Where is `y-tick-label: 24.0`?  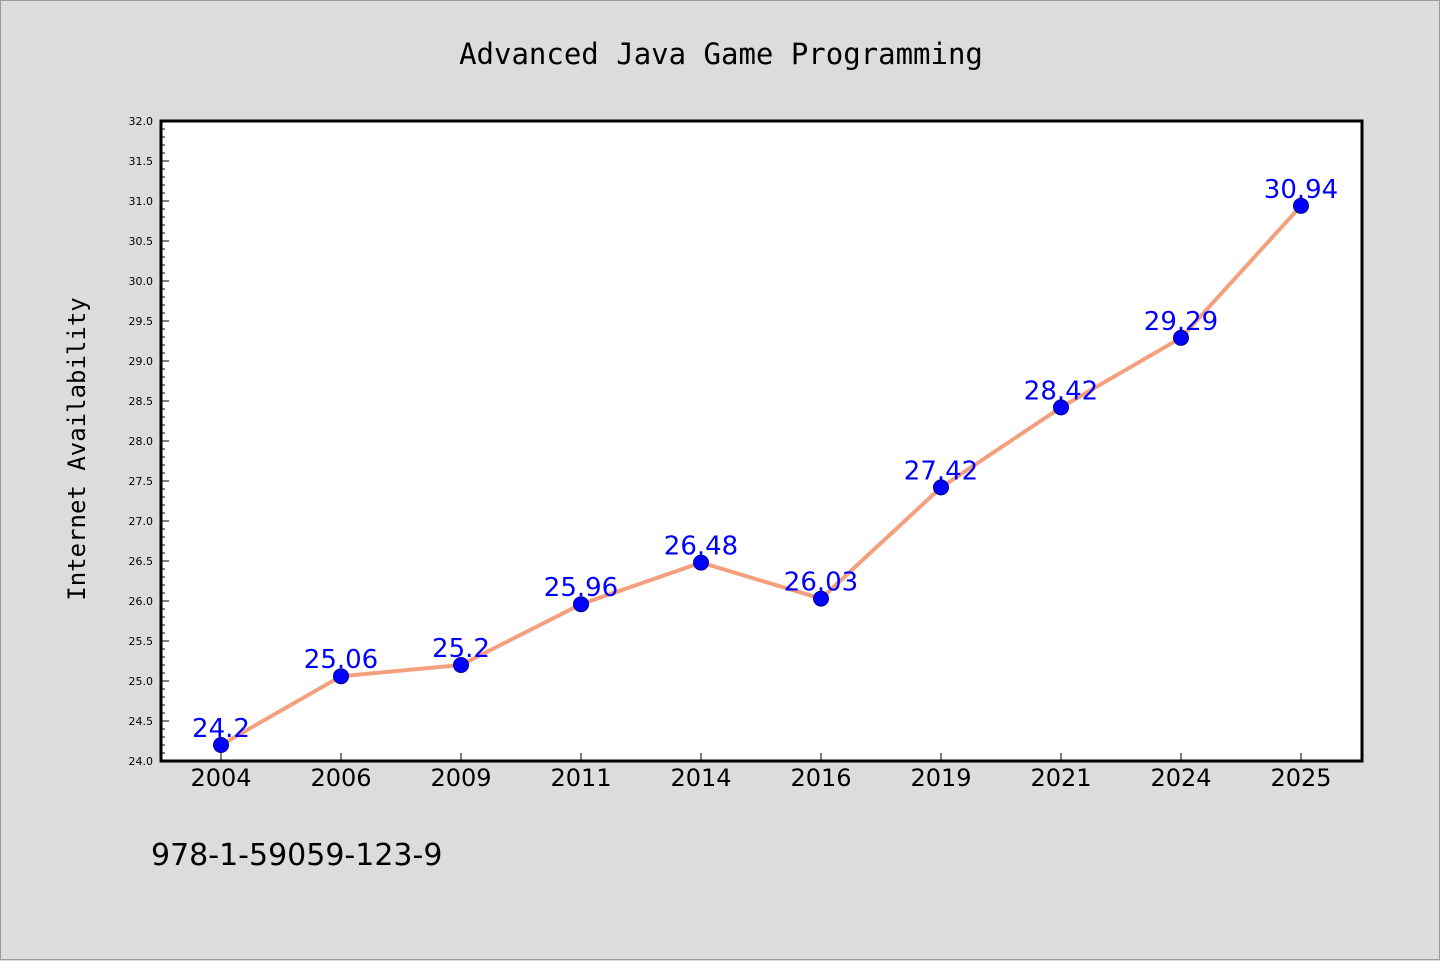
y-tick-label: 24.0 is located at coordinates (141, 761).